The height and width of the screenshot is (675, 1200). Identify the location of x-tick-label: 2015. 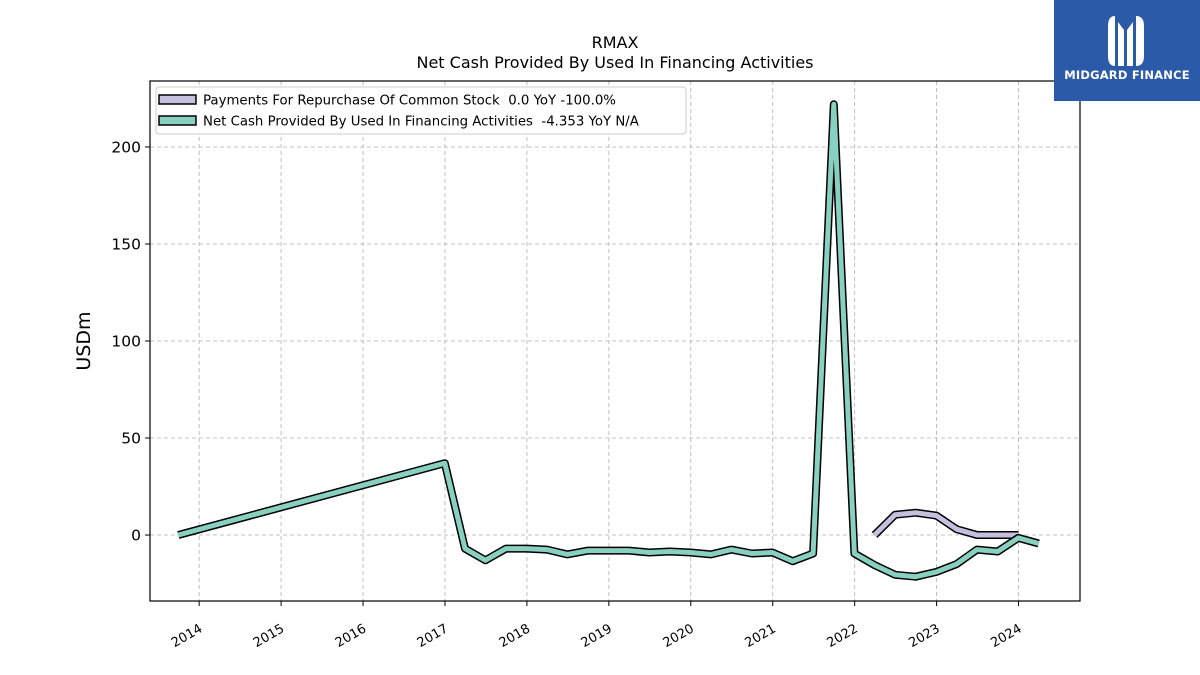
(269, 636).